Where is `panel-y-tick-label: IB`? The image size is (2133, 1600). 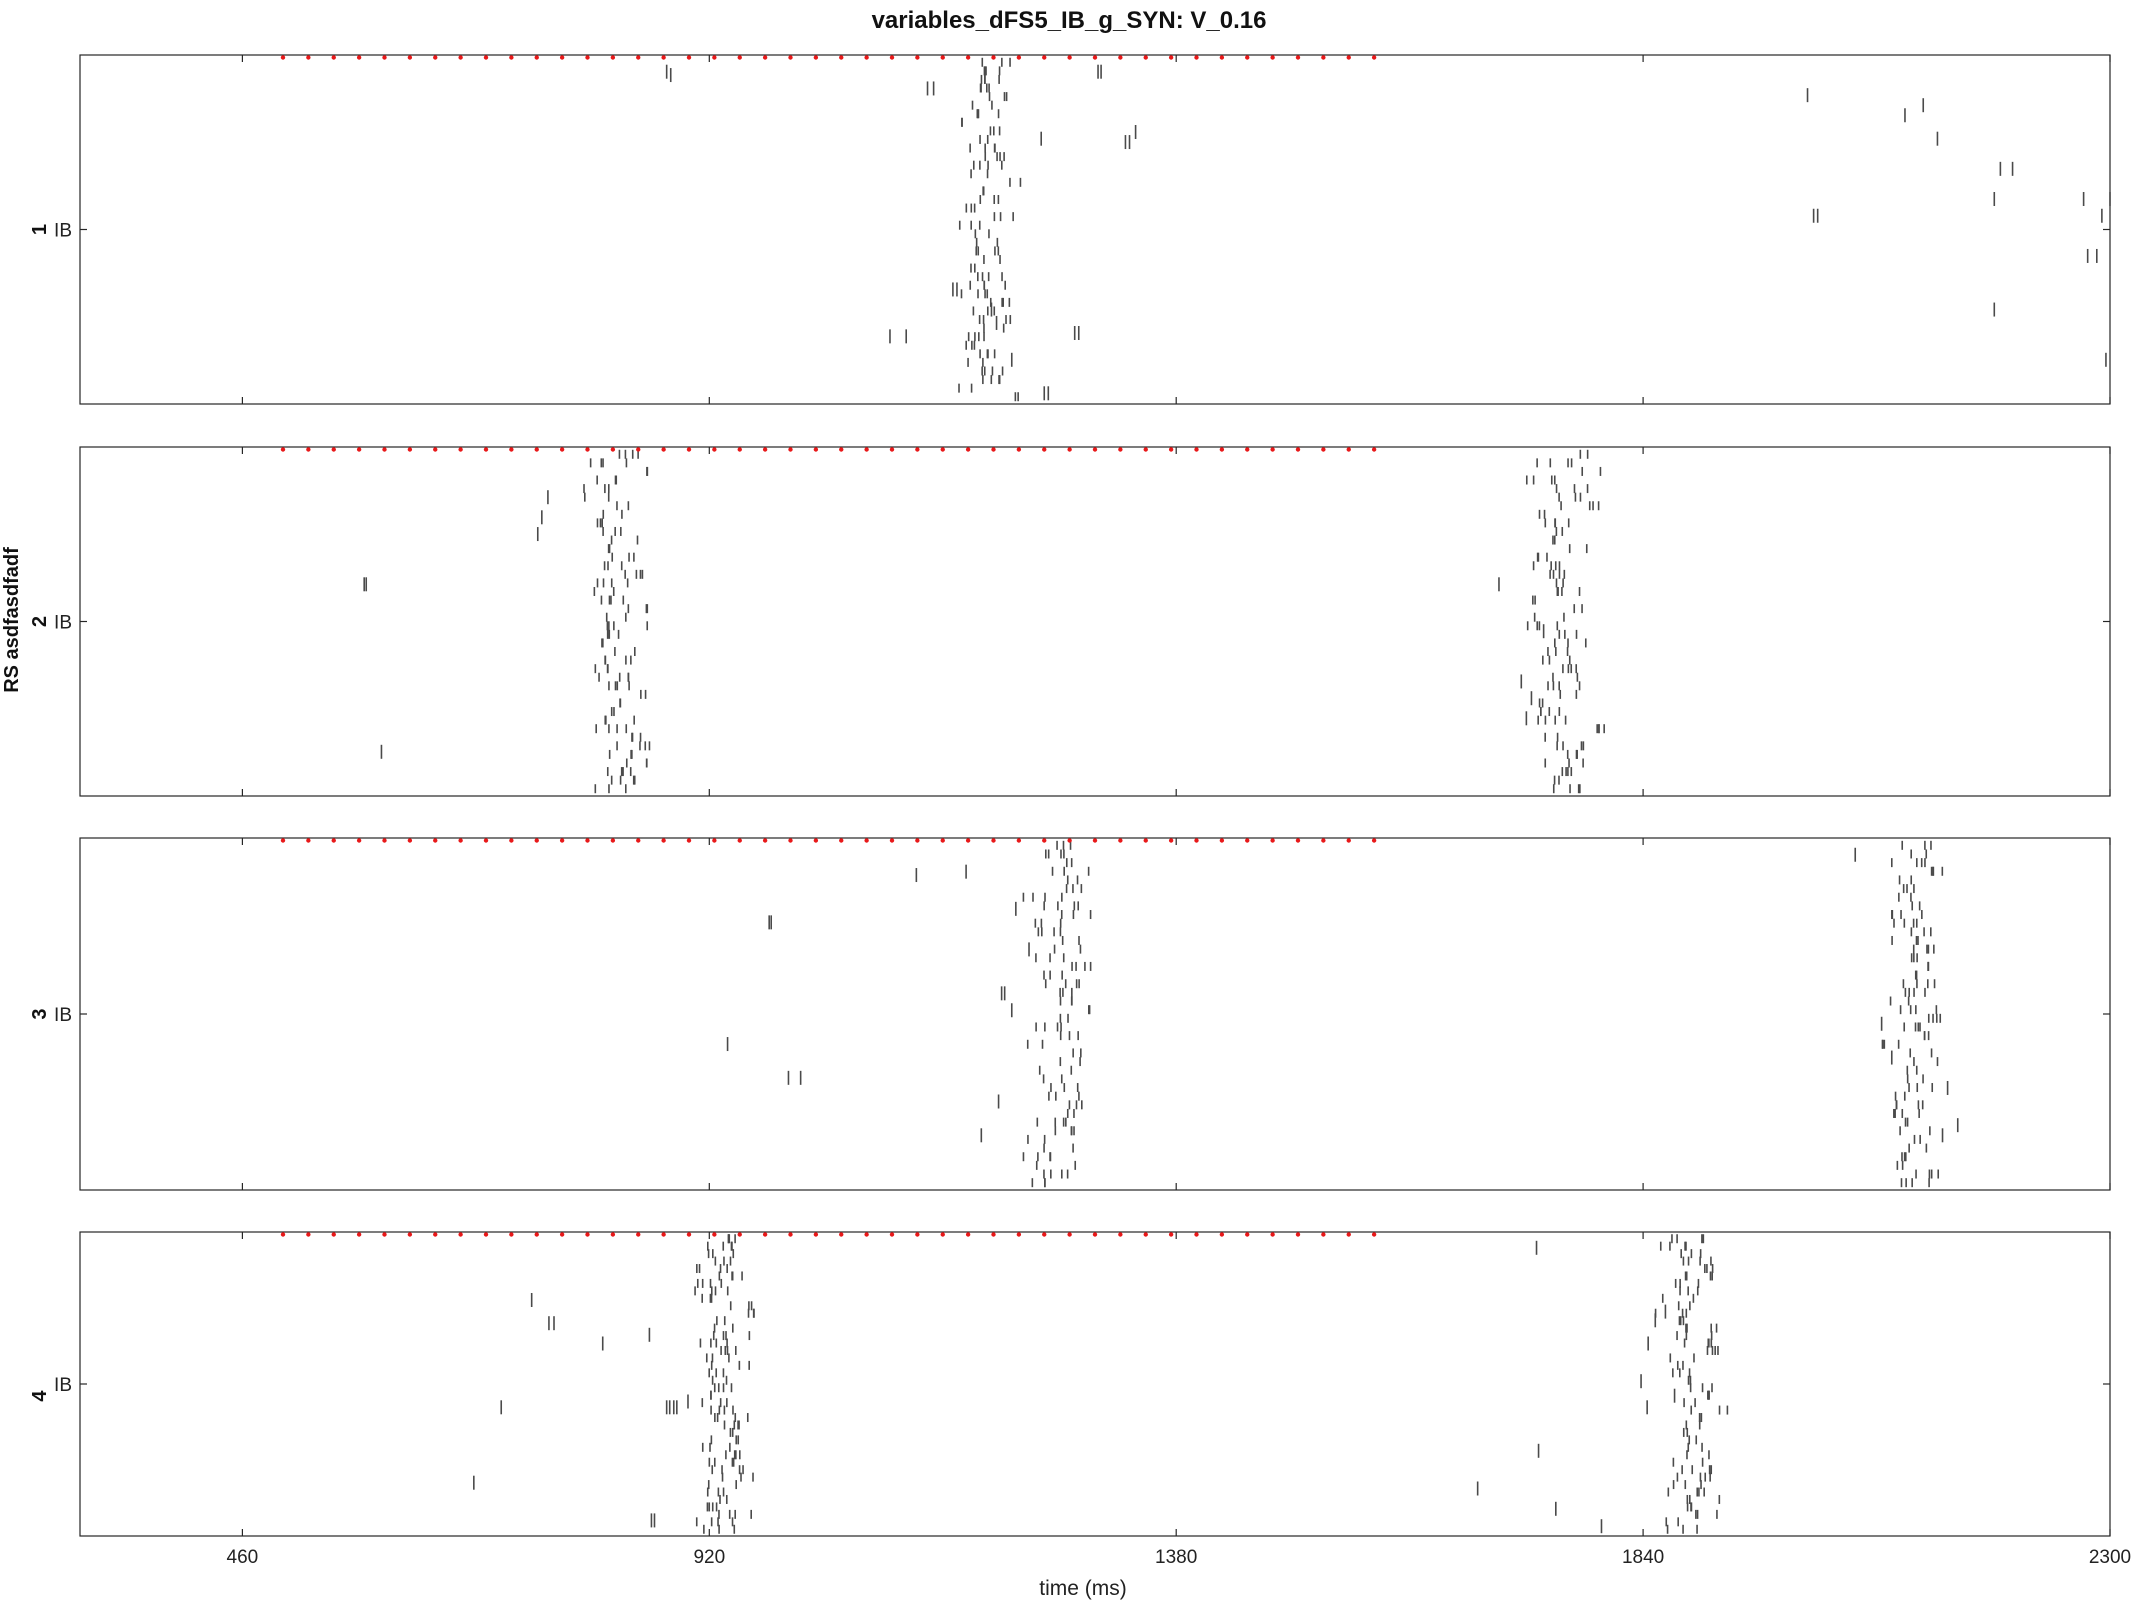 panel-y-tick-label: IB is located at coordinates (63, 231).